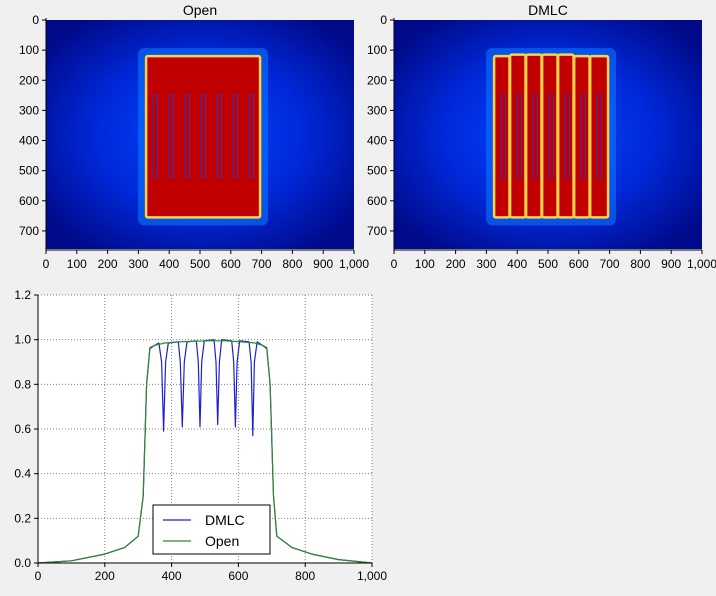 This screenshot has width=716, height=596. I want to click on y-tick-label: 1.2, so click(22, 295).